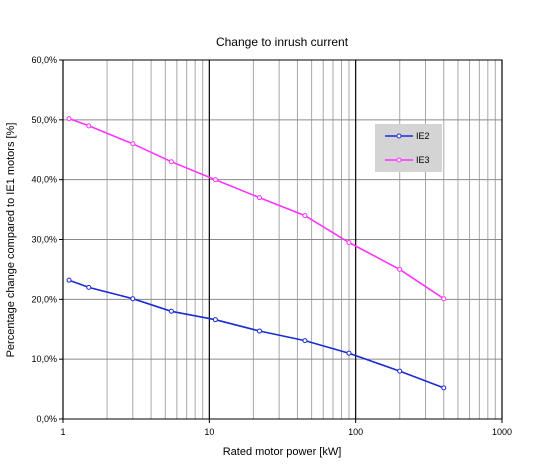  I want to click on legend-label: IE3, so click(423, 160).